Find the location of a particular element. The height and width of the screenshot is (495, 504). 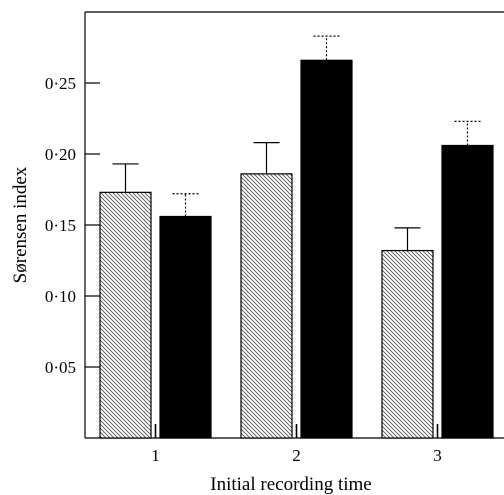

y-tick-label: 0·15 is located at coordinates (60, 225).